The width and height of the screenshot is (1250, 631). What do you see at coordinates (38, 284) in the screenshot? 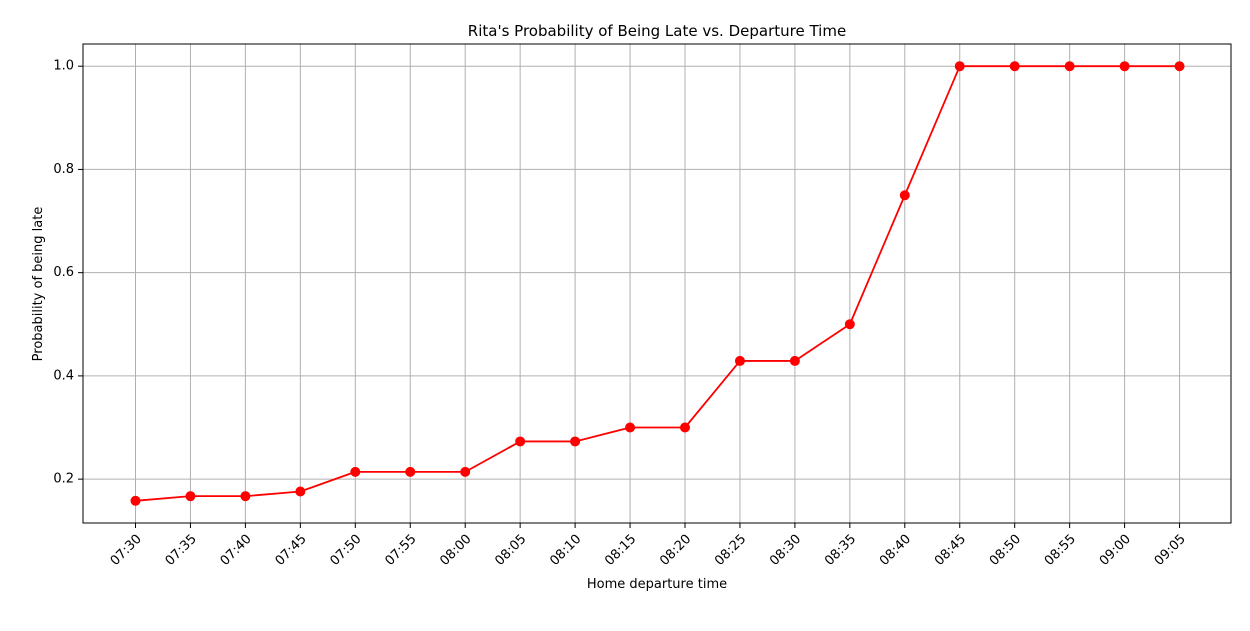
I see `y-axis-label: Probability of being late` at bounding box center [38, 284].